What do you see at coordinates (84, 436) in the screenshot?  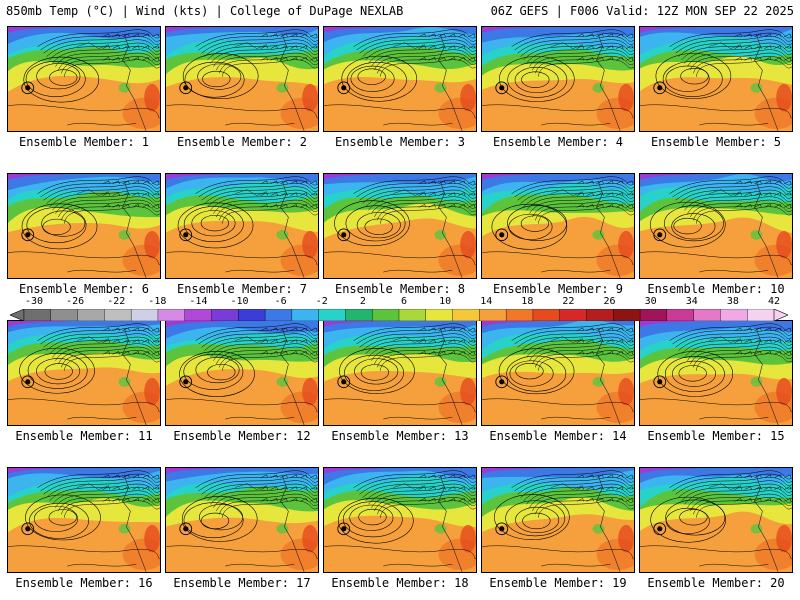 I see `ensemble-member-caption: Ensemble Member: 11` at bounding box center [84, 436].